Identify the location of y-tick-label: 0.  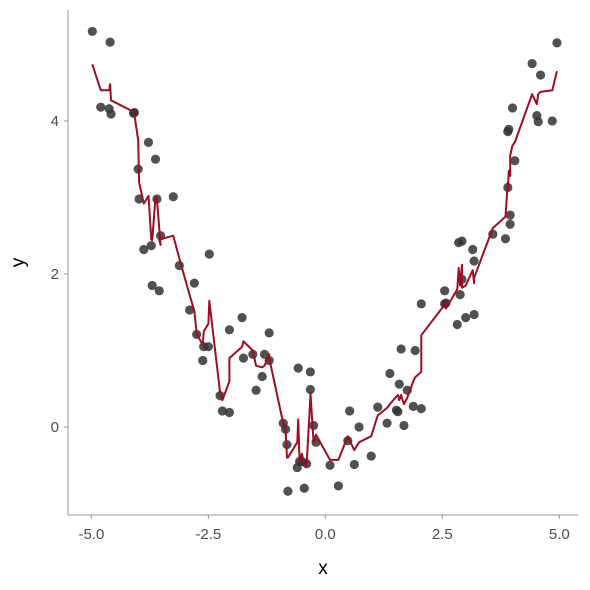
(55, 427).